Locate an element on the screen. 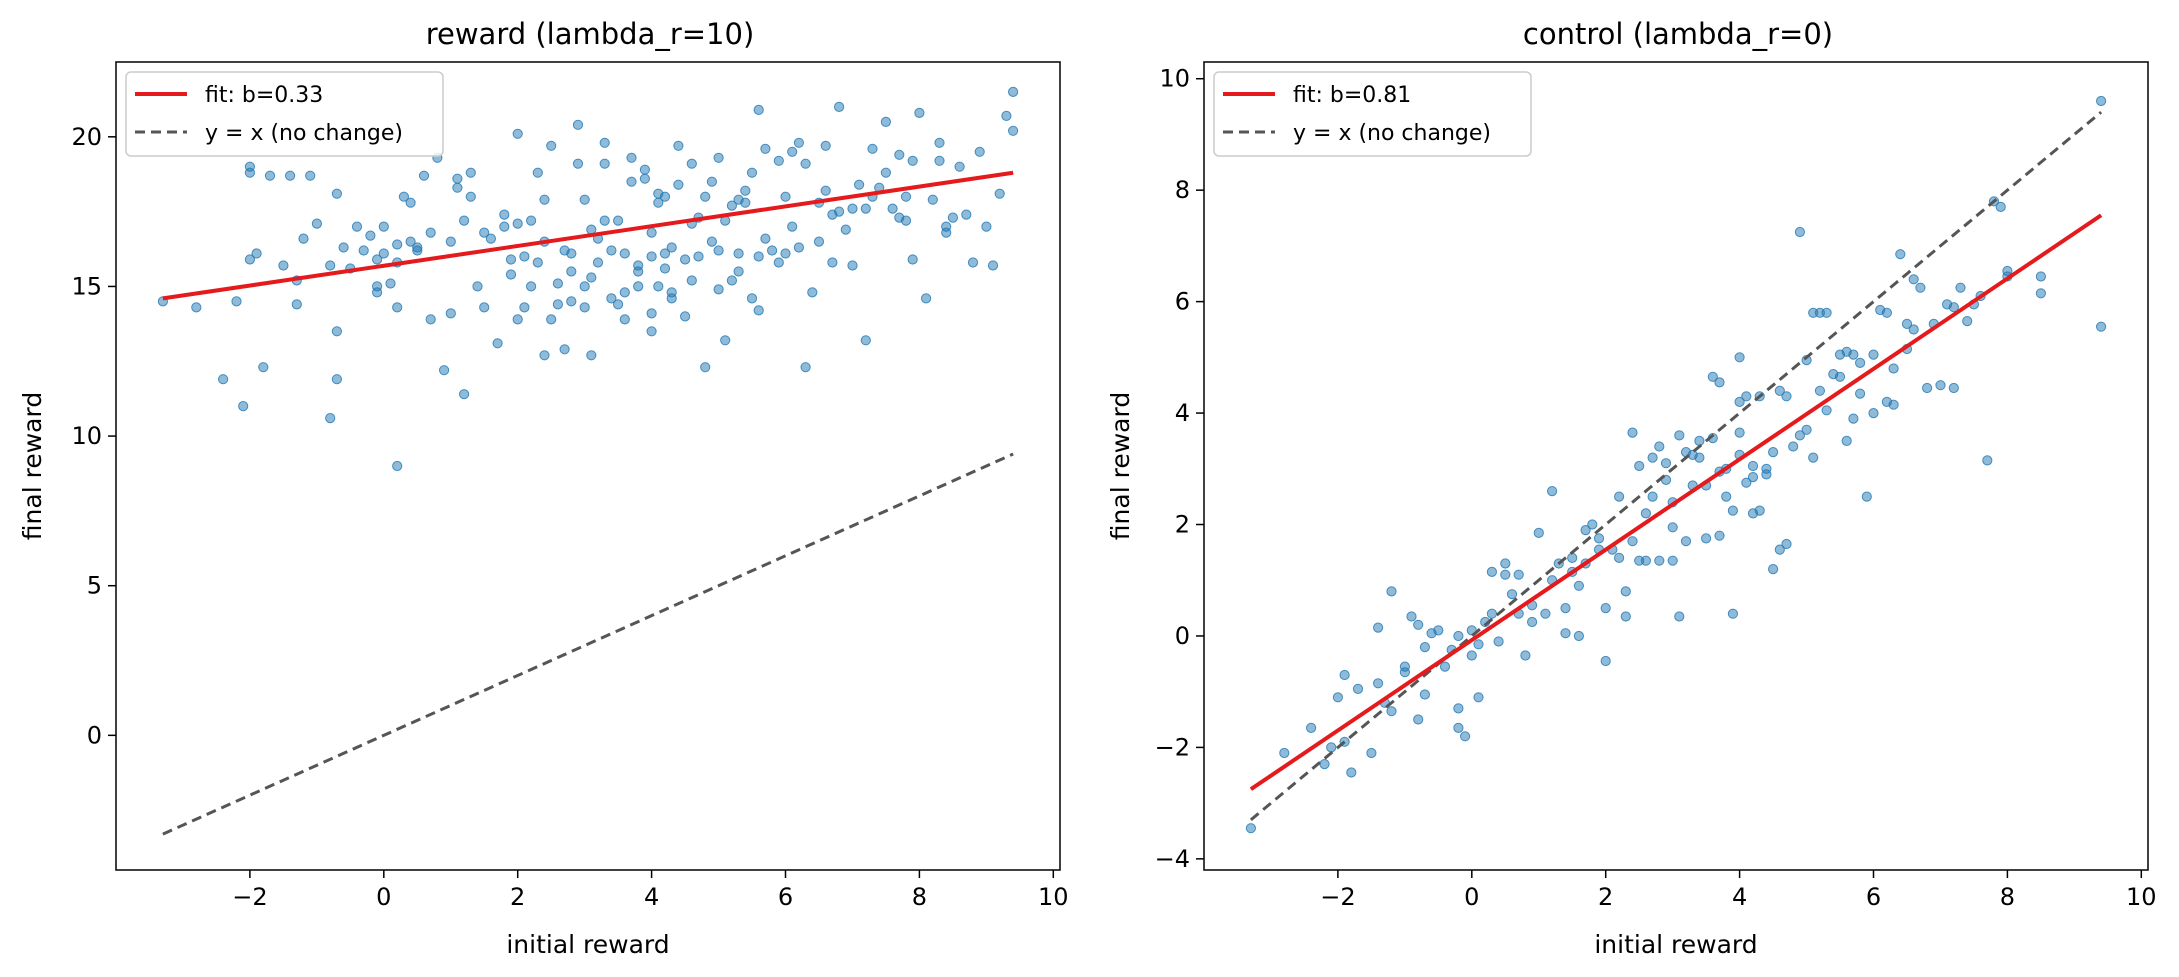 Image resolution: width=2179 pixels, height=977 pixels. legend: fit: b=0.33 y = x (no change) is located at coordinates (284, 114).